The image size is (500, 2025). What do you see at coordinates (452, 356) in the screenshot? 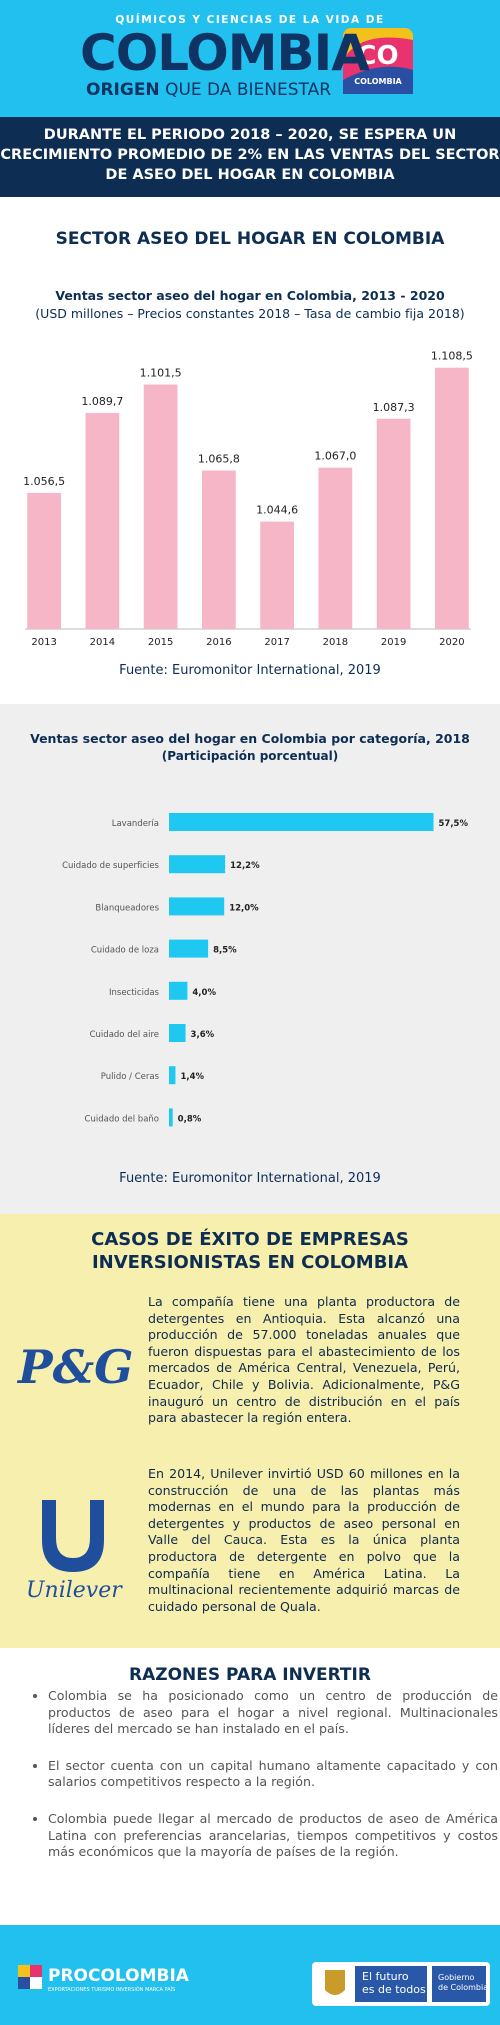
I see `value-label: 1.108,5` at bounding box center [452, 356].